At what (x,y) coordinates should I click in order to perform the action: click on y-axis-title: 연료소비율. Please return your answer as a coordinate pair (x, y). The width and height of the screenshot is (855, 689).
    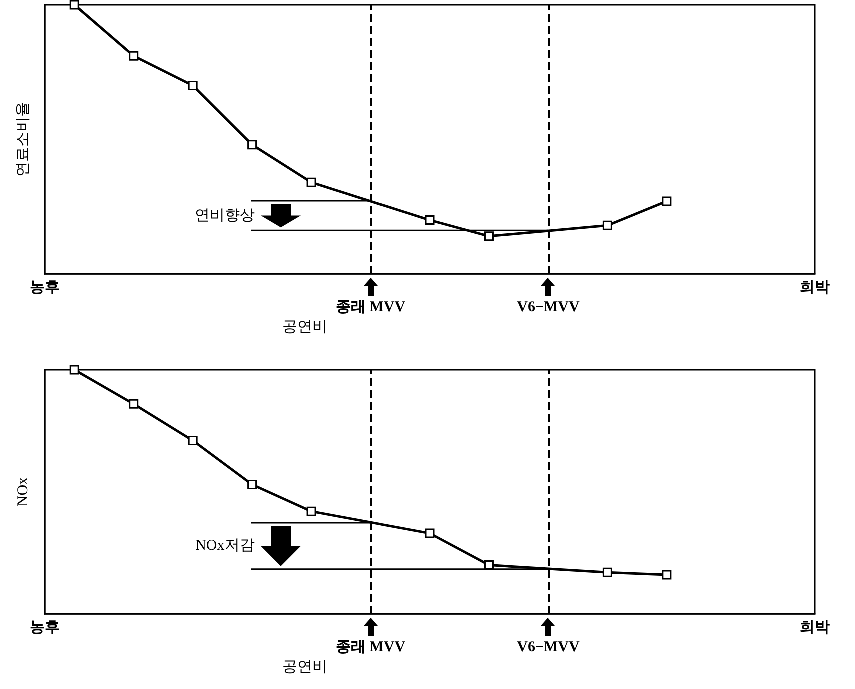
    Looking at the image, I should click on (24, 140).